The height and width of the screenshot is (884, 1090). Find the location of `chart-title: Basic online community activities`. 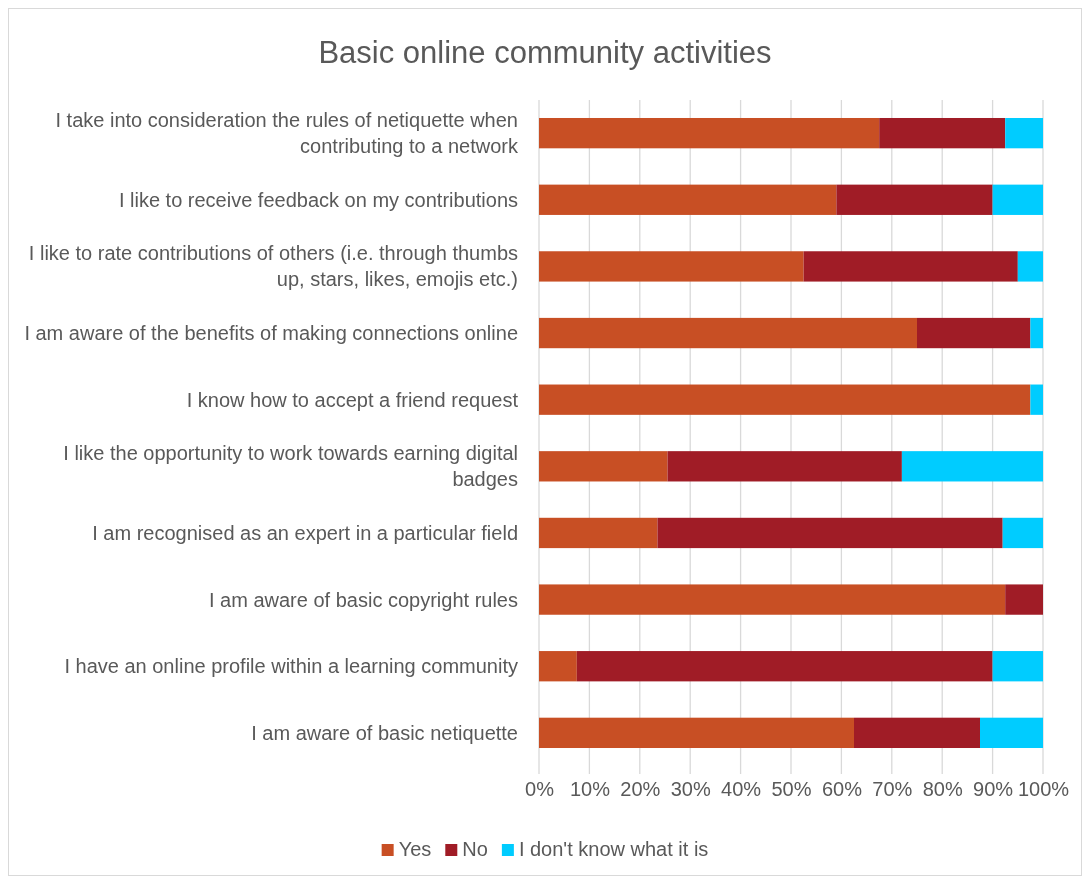

chart-title: Basic online community activities is located at coordinates (545, 52).